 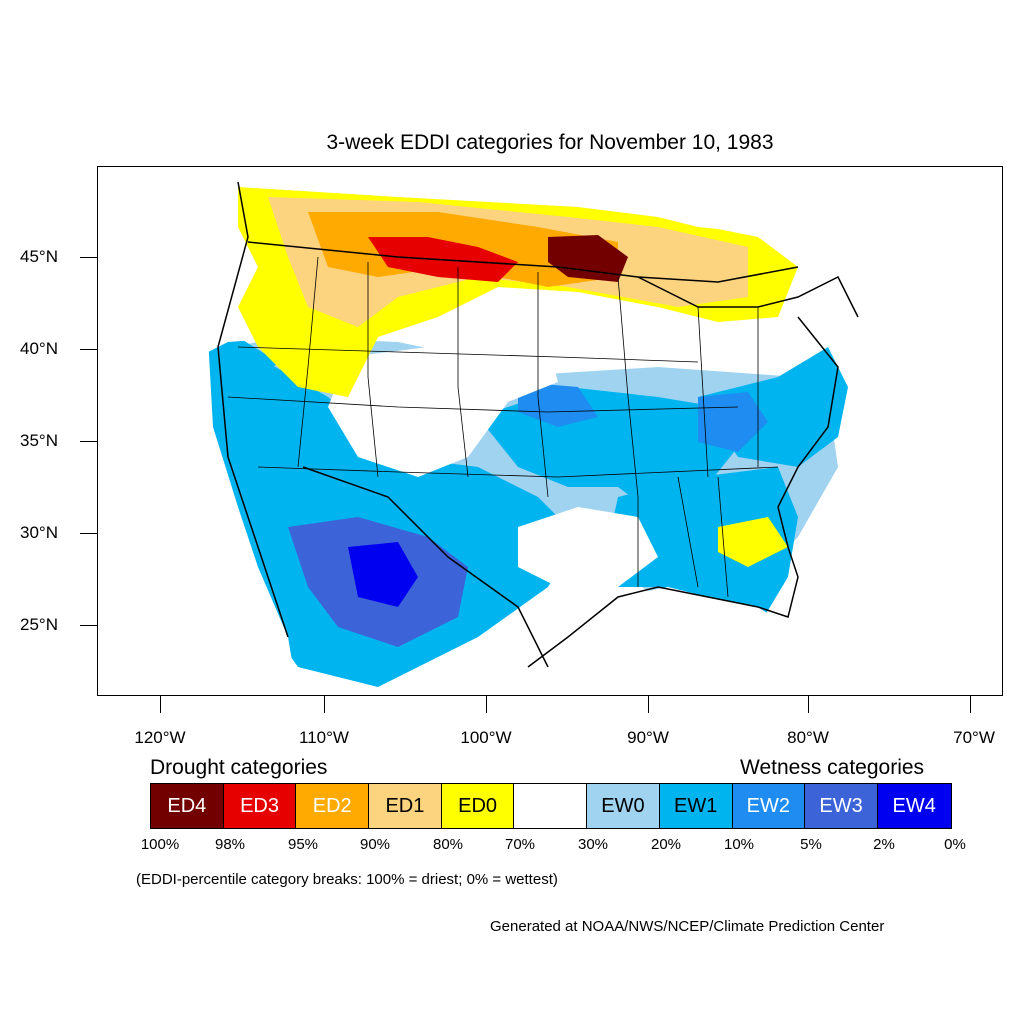 What do you see at coordinates (383, 574) in the screenshot?
I see `region-ew4-southwest` at bounding box center [383, 574].